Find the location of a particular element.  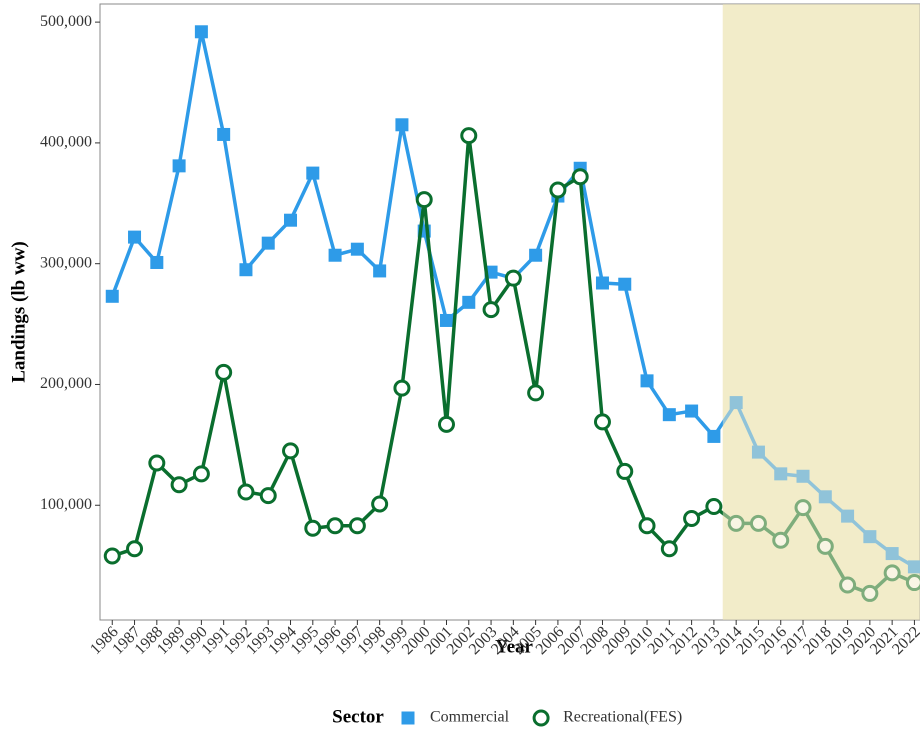

y-tick-label: 300,000 is located at coordinates (66, 262).